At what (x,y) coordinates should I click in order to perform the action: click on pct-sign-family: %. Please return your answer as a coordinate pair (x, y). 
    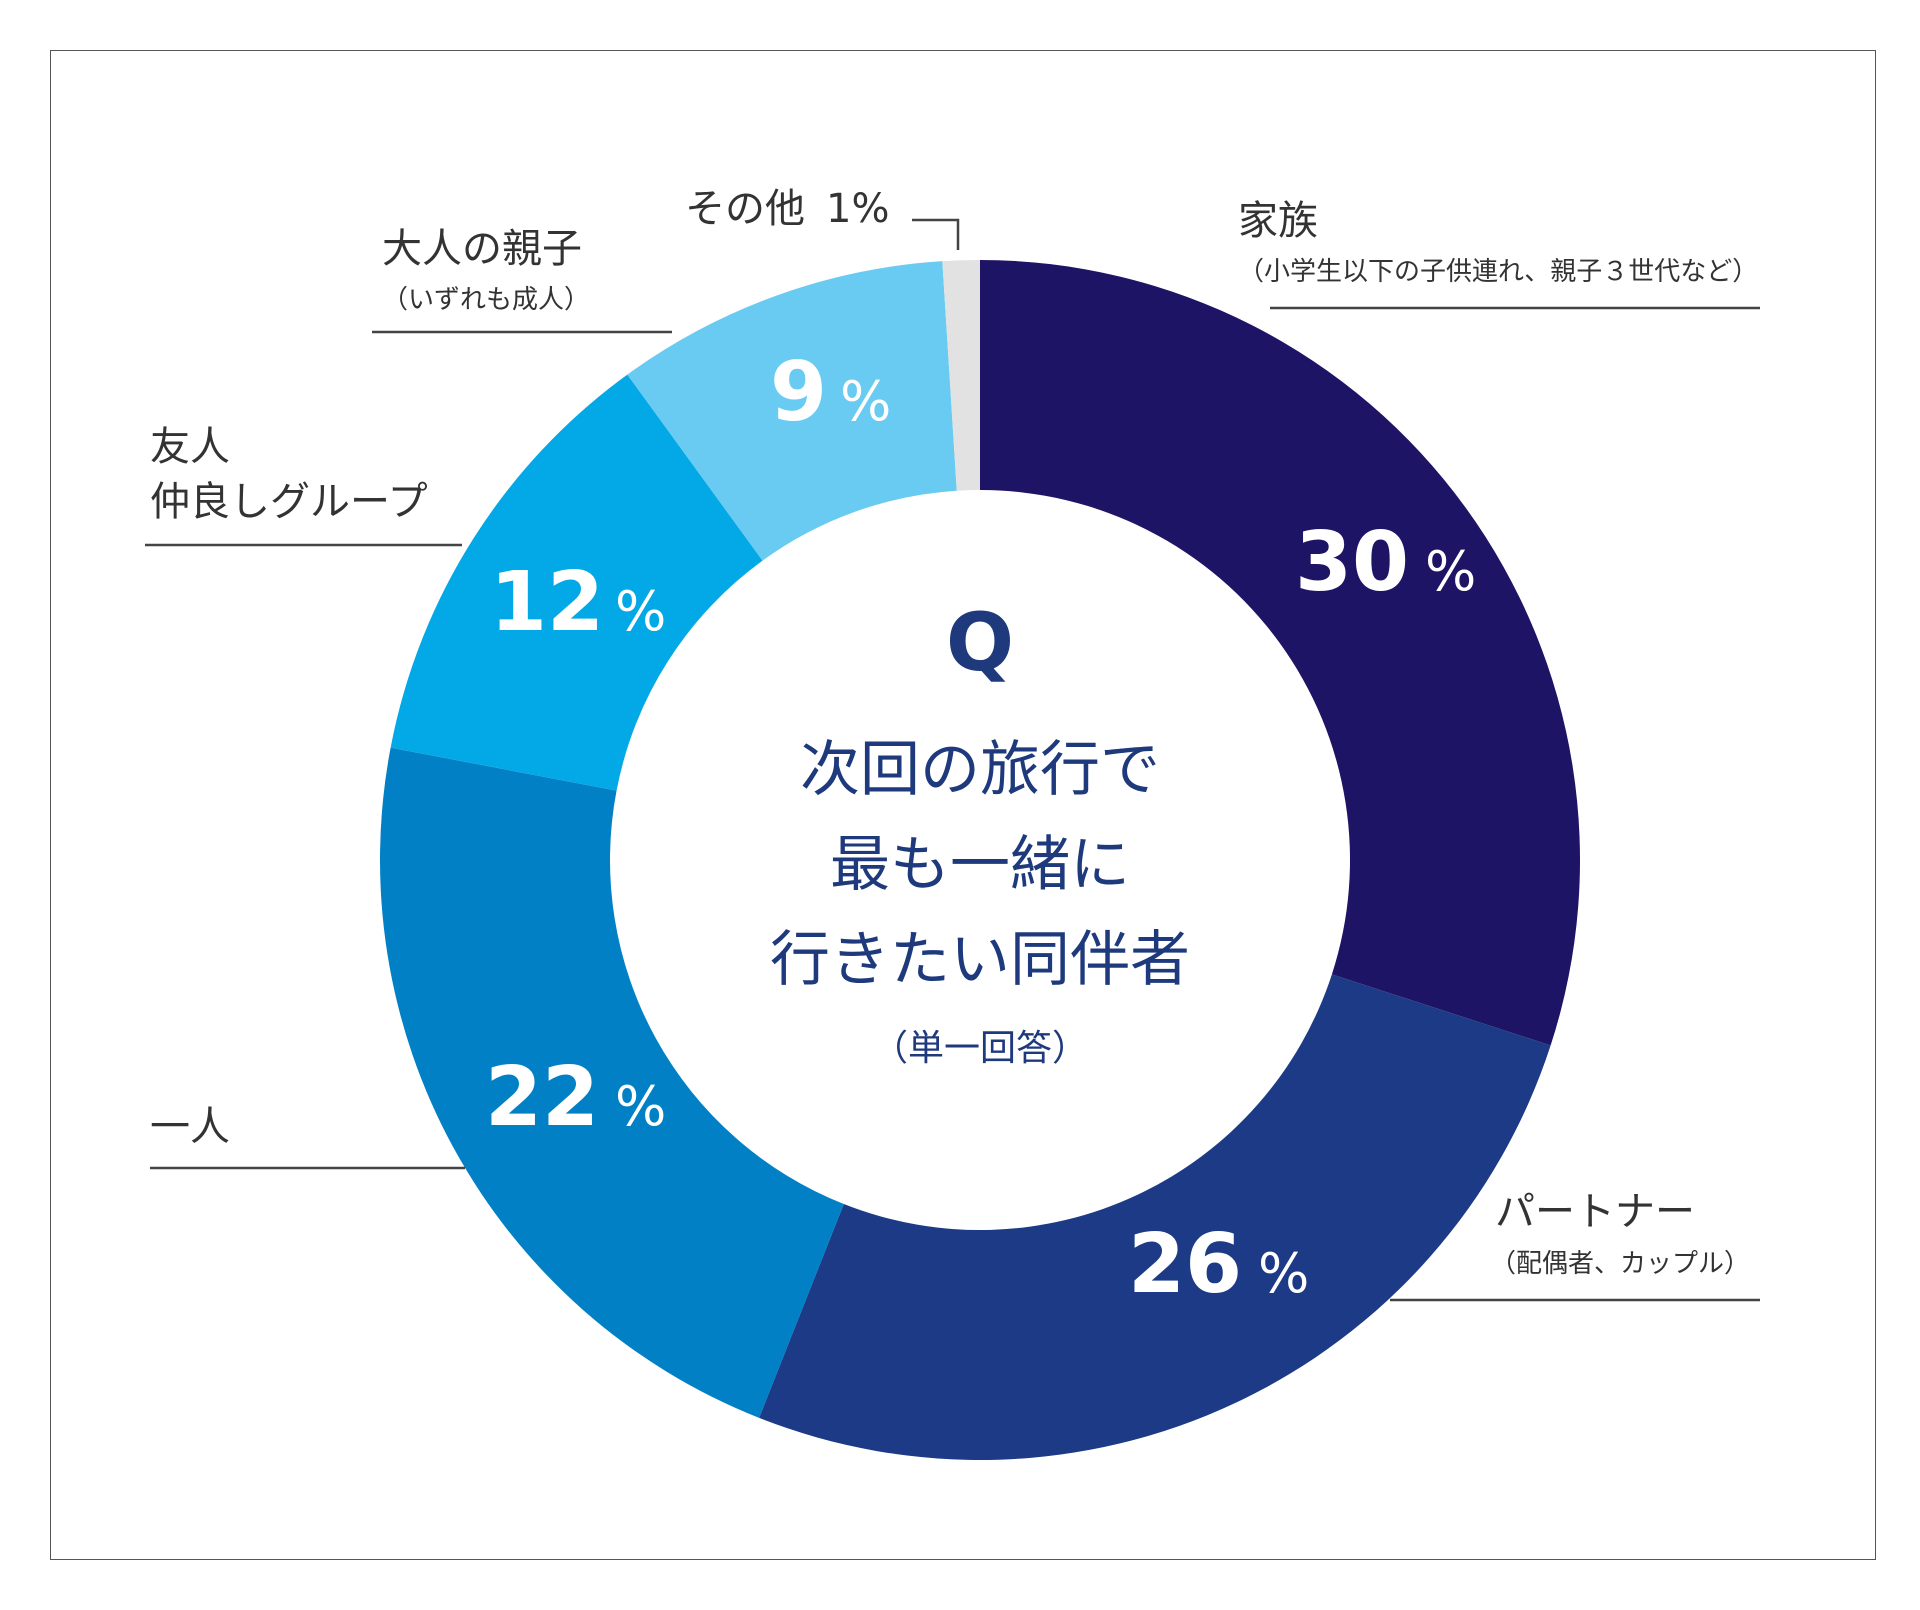
    Looking at the image, I should click on (1450, 571).